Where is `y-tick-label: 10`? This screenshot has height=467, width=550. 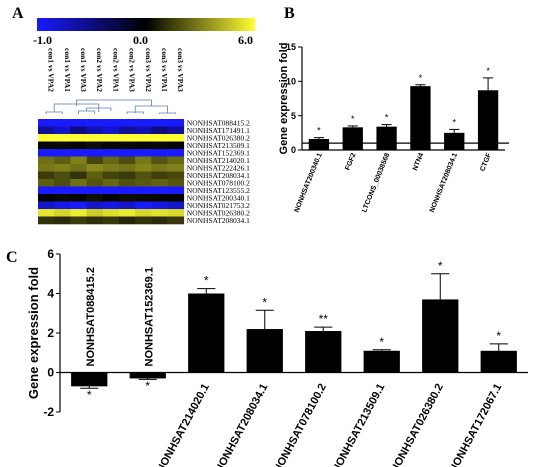 y-tick-label: 10 is located at coordinates (291, 81).